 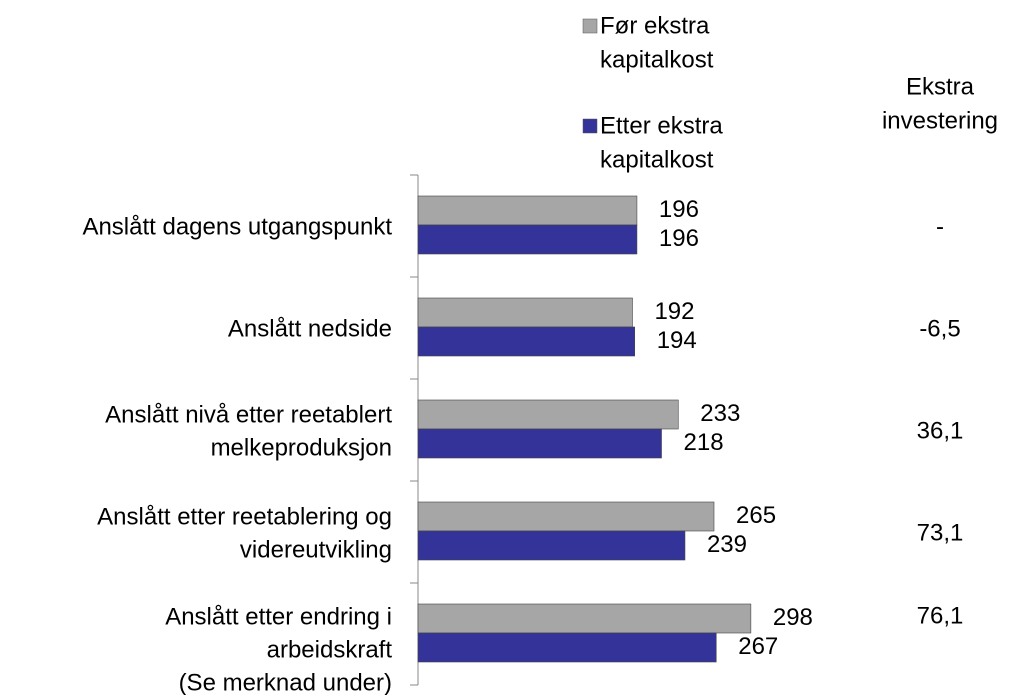 What do you see at coordinates (758, 646) in the screenshot?
I see `value-label: 267` at bounding box center [758, 646].